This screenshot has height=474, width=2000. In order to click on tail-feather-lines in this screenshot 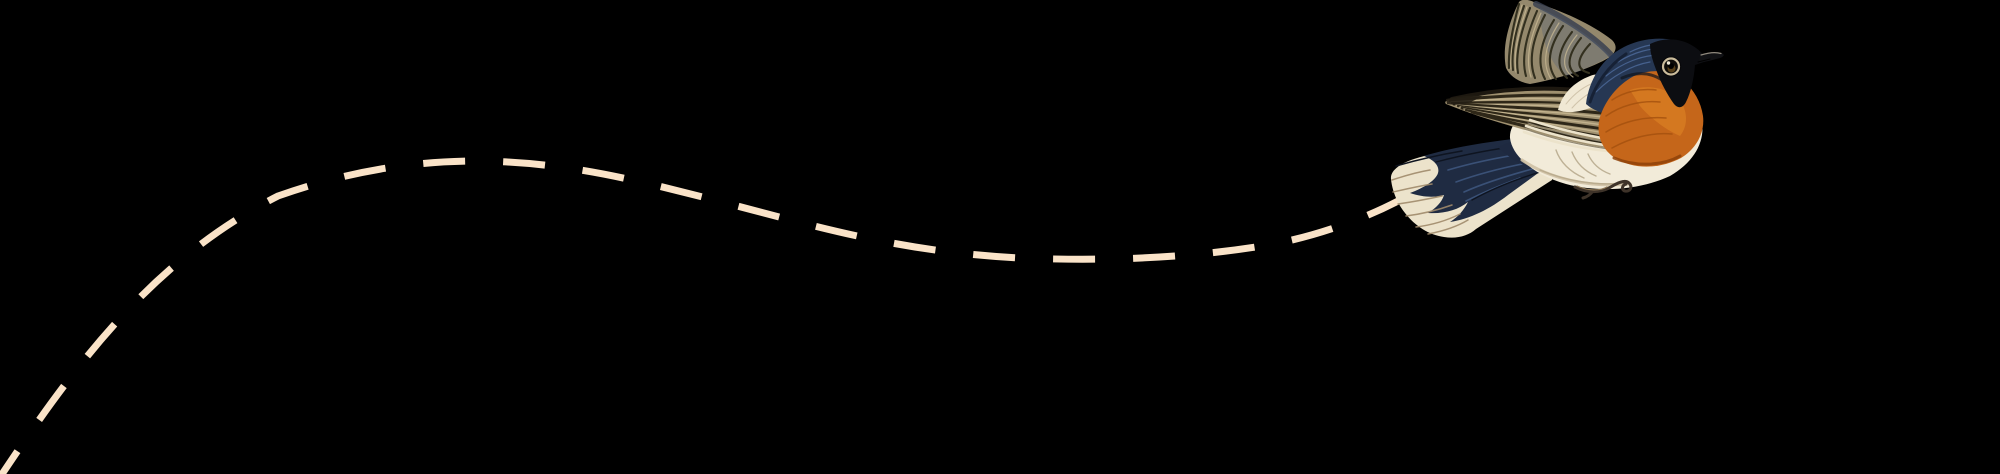, I will do `click(1472, 188)`.